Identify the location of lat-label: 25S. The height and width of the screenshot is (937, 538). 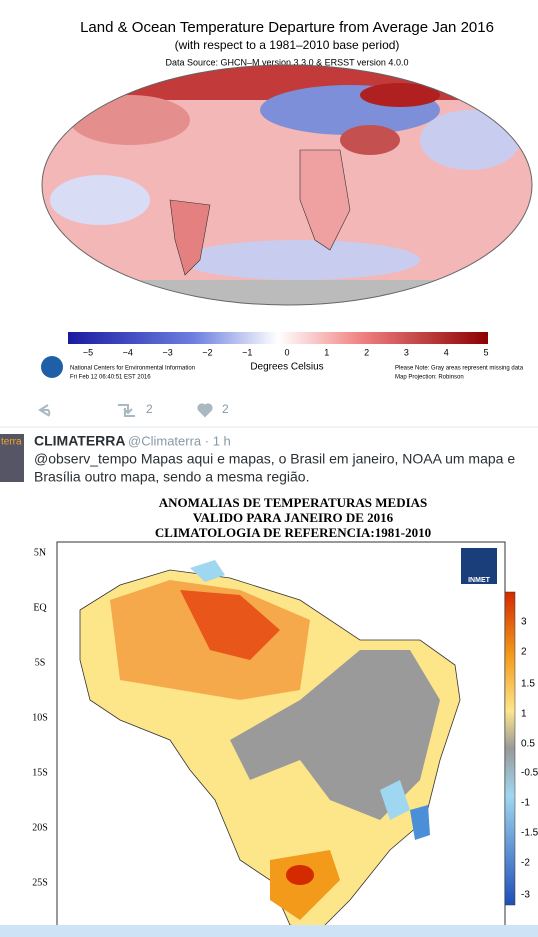
(40, 882).